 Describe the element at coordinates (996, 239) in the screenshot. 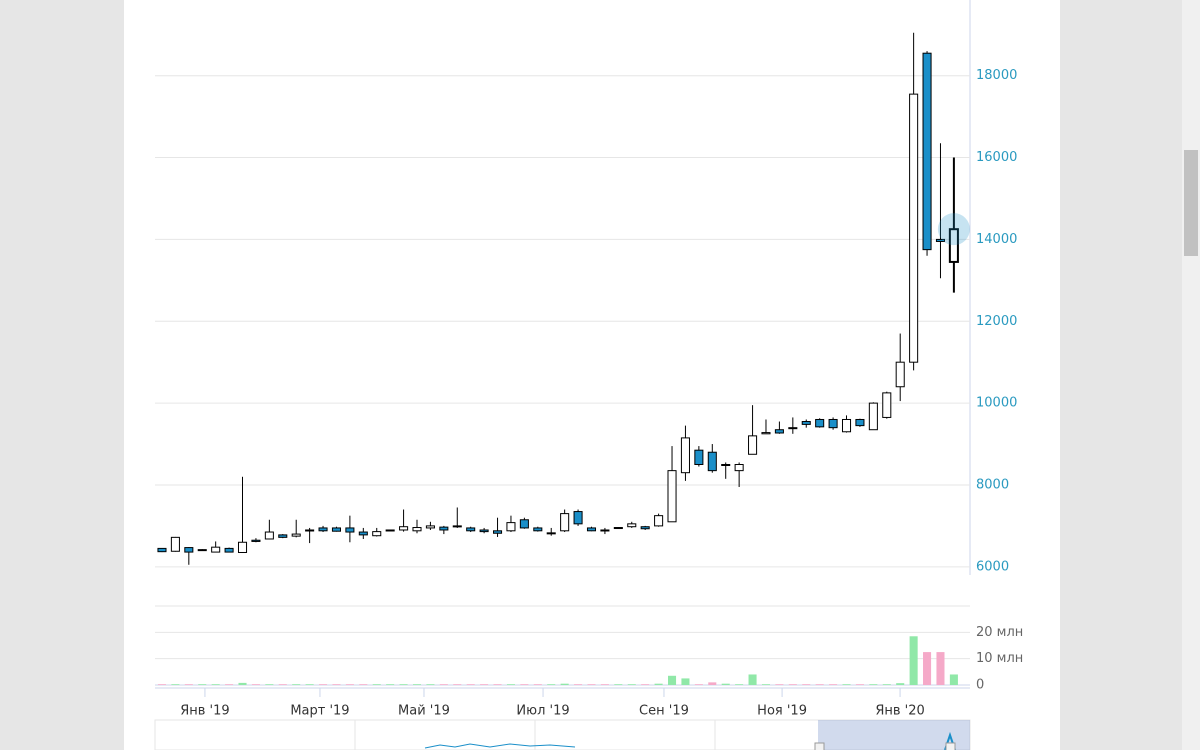

I see `y-tick-label: 14000` at that location.